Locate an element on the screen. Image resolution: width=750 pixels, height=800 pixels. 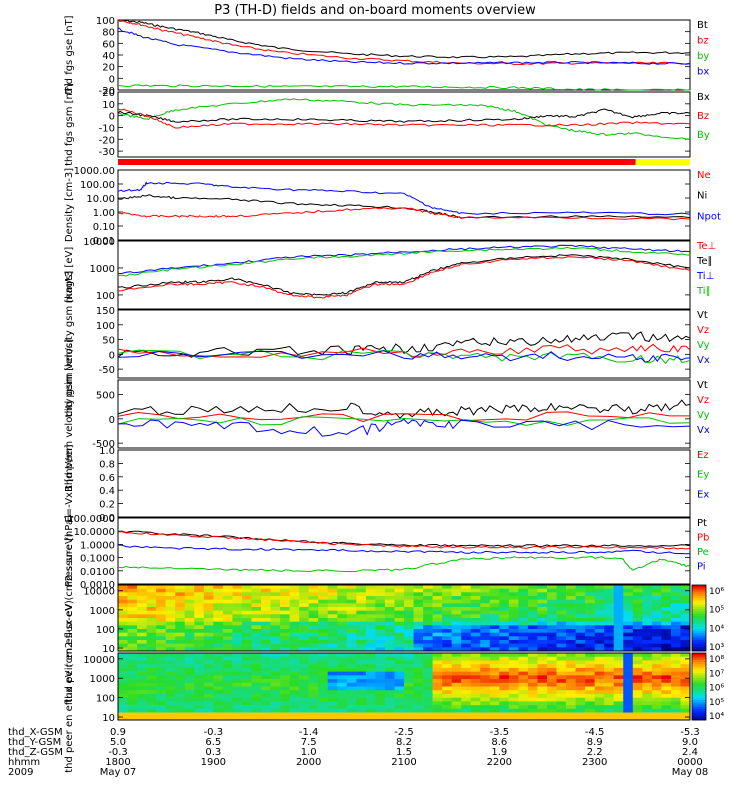
y-tick-label: 50 is located at coordinates (108, 341).